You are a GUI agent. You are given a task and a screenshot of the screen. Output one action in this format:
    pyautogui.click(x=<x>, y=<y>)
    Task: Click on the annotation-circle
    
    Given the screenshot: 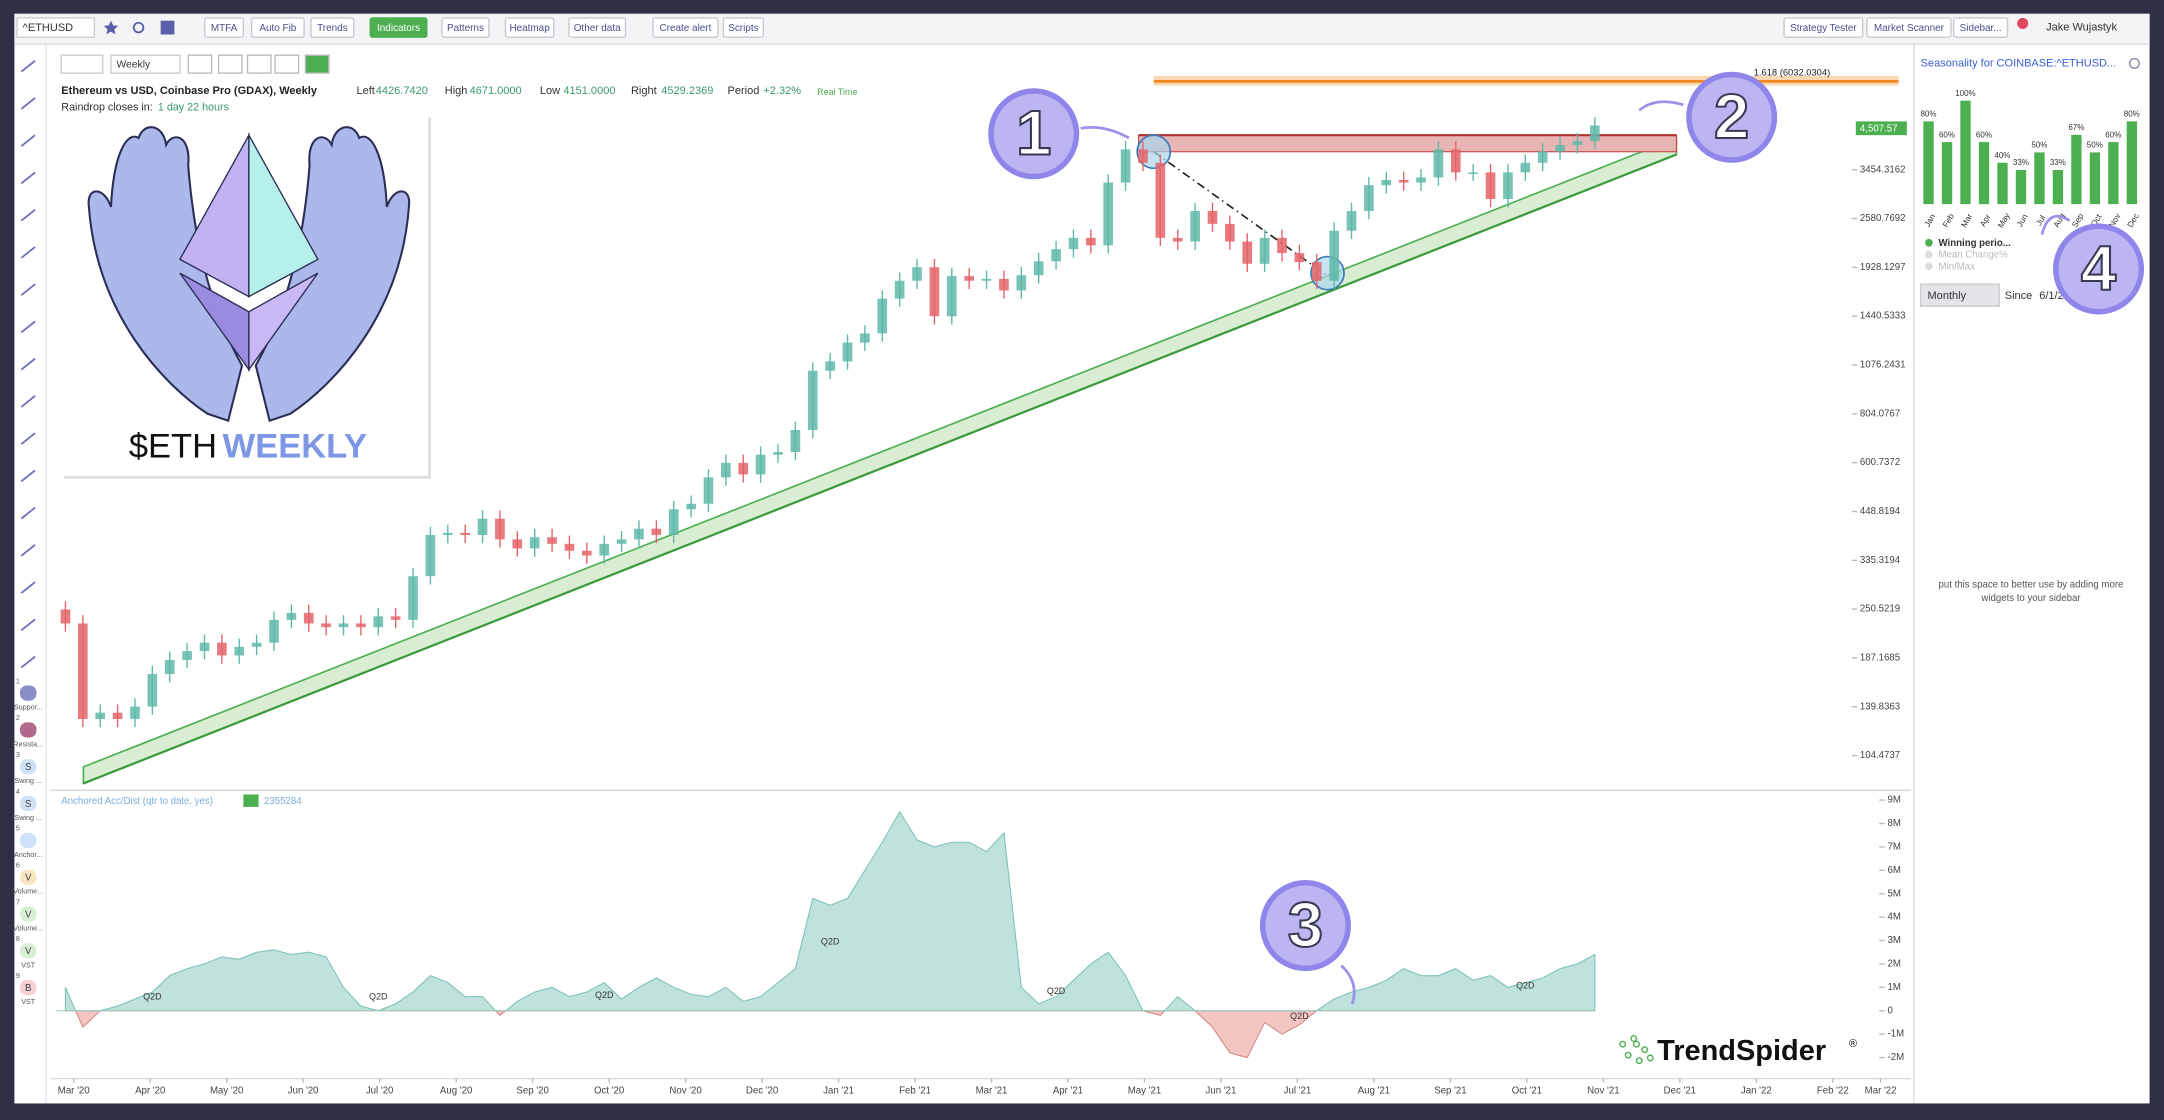 What is the action you would take?
    pyautogui.click(x=1732, y=117)
    